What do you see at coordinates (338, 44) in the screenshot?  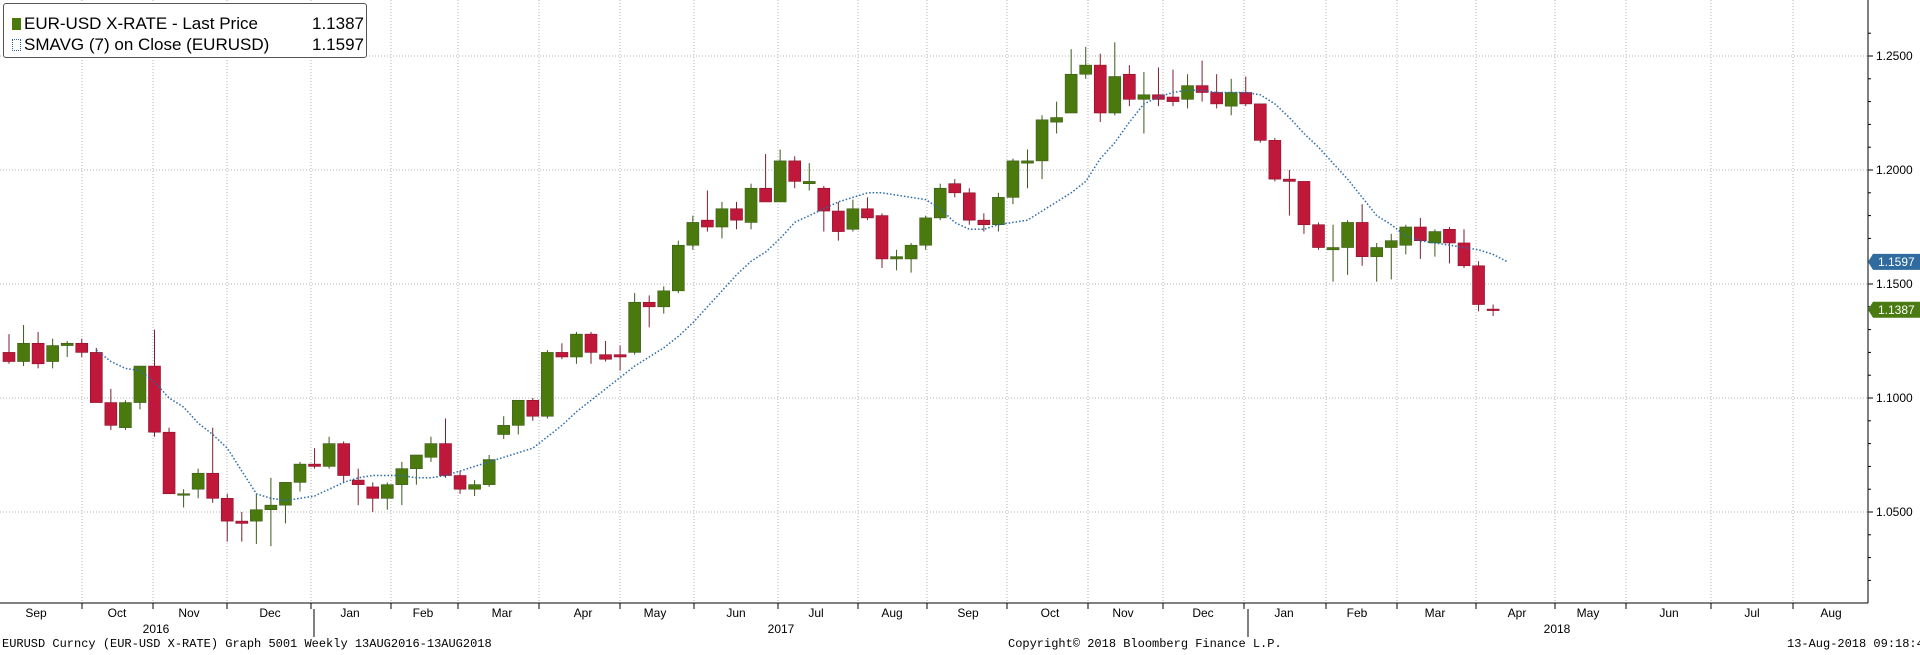 I see `legend-series2-value: 1.1597` at bounding box center [338, 44].